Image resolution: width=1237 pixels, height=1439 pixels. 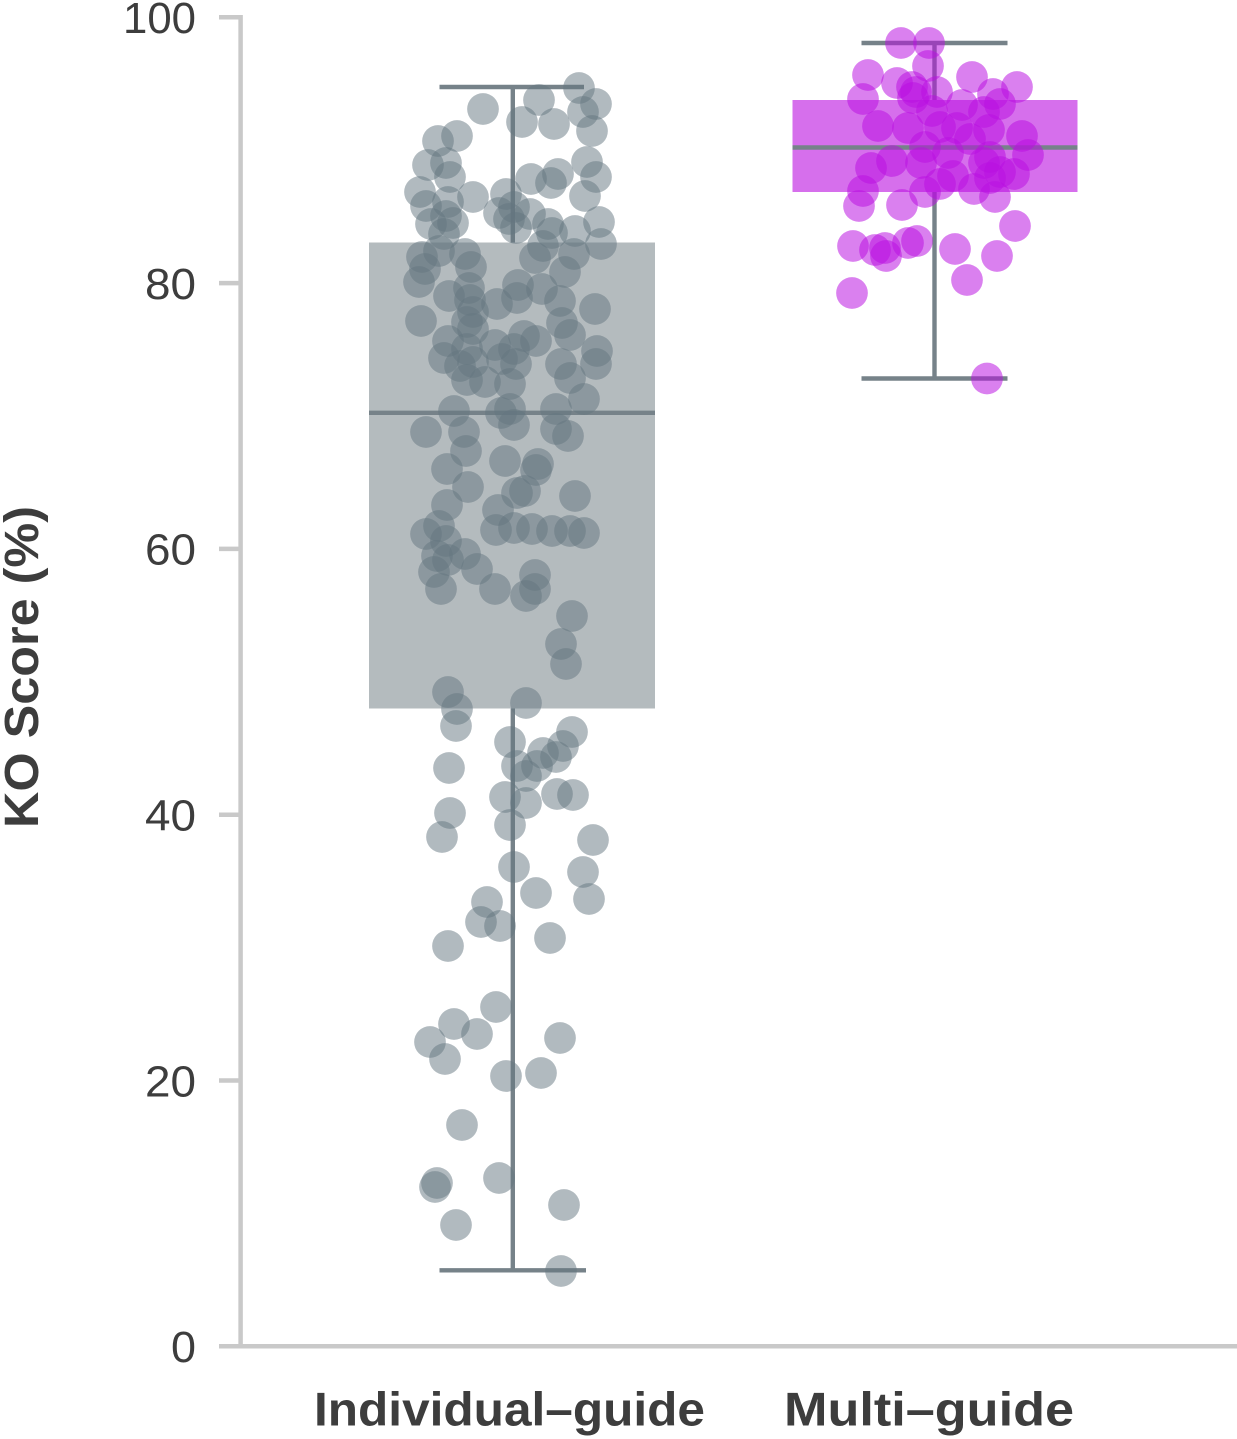 What do you see at coordinates (170, 284) in the screenshot?
I see `svg-text: 80` at bounding box center [170, 284].